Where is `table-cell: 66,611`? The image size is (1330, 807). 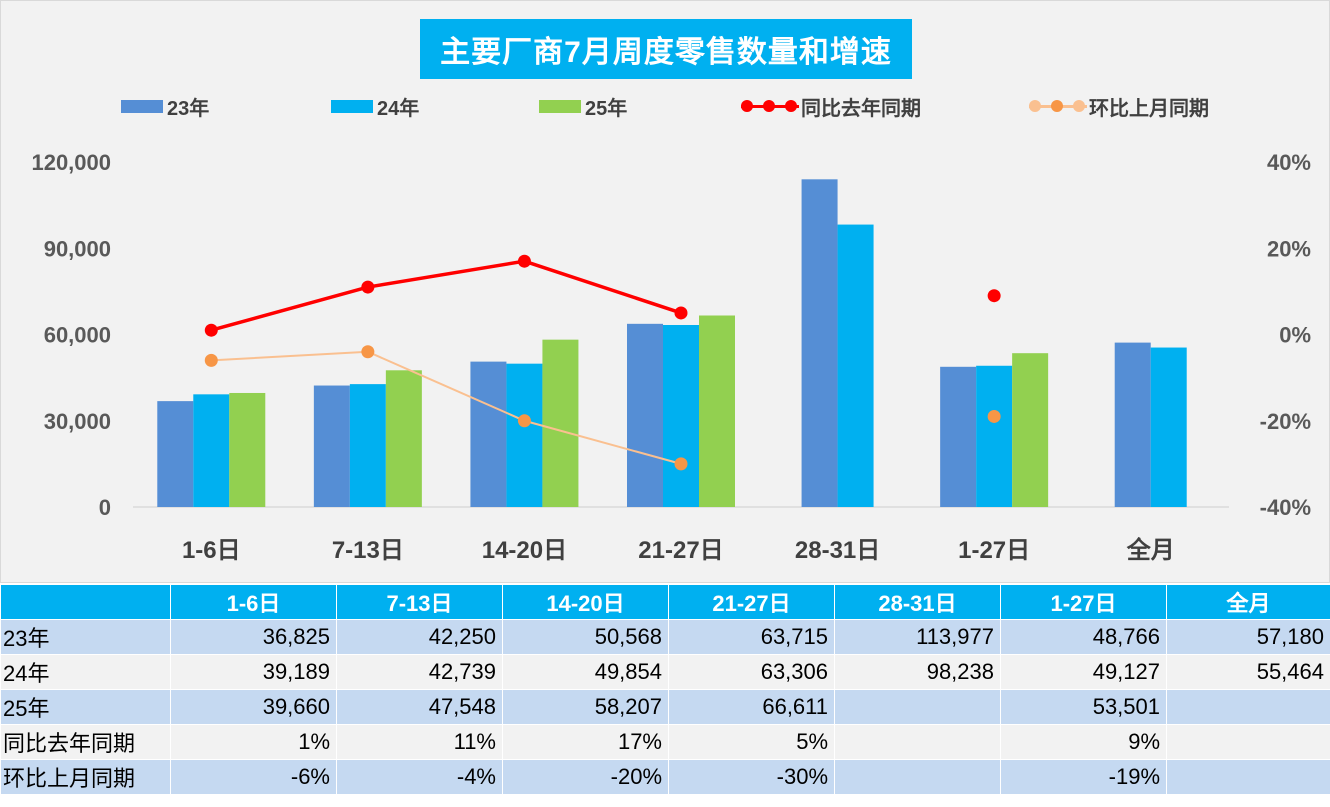 table-cell: 66,611 is located at coordinates (751, 707).